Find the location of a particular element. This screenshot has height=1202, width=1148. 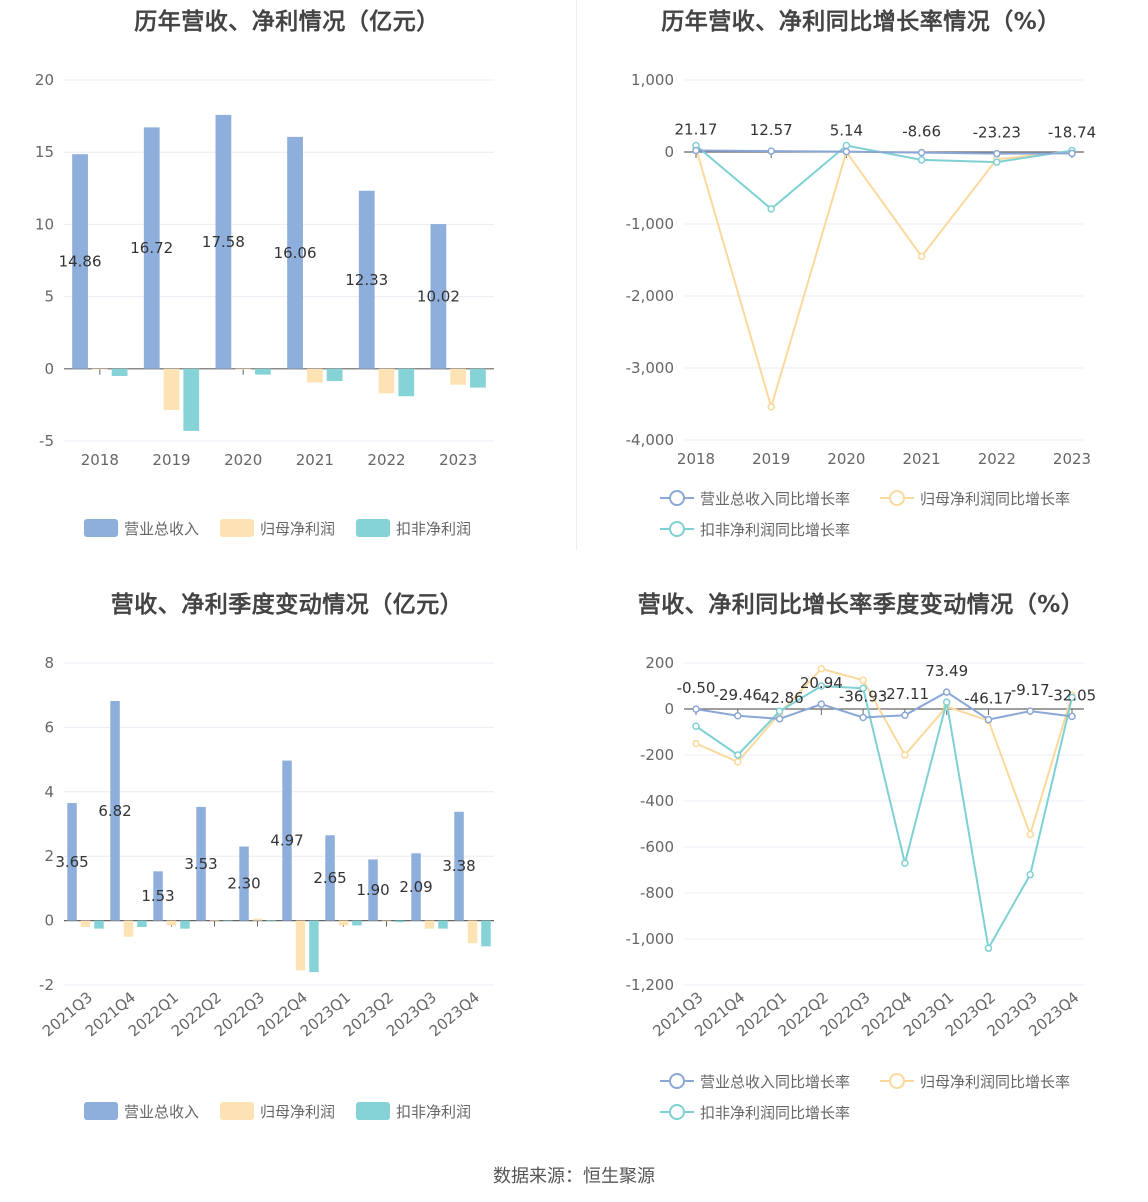

data-source: 数据来源：恒生聚源 is located at coordinates (574, 1176).